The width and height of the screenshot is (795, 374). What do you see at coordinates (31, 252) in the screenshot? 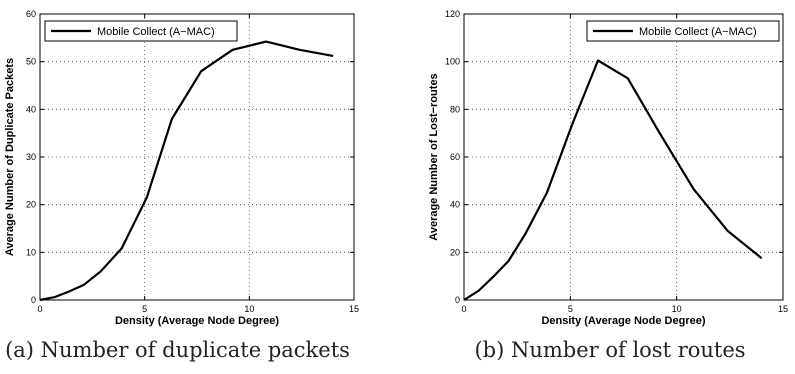
I see `y-tick-label: 10` at bounding box center [31, 252].